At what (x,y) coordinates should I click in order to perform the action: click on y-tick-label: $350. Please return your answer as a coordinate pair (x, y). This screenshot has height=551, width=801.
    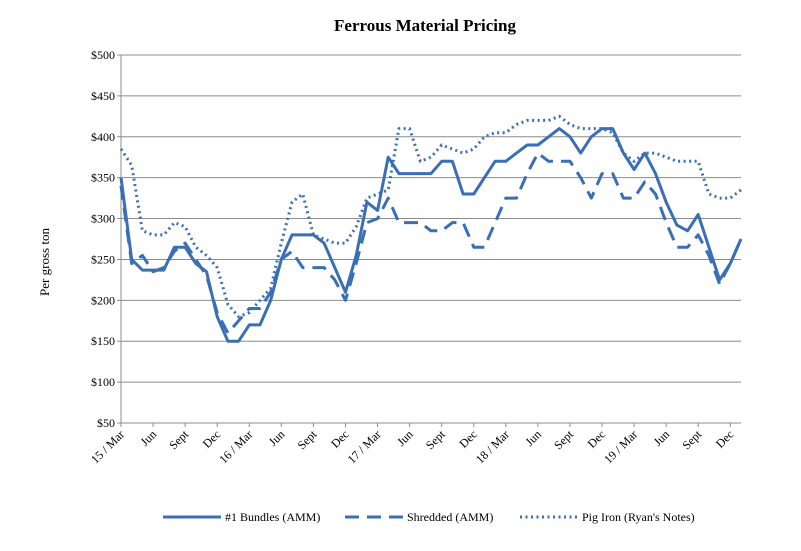
    Looking at the image, I should click on (103, 178).